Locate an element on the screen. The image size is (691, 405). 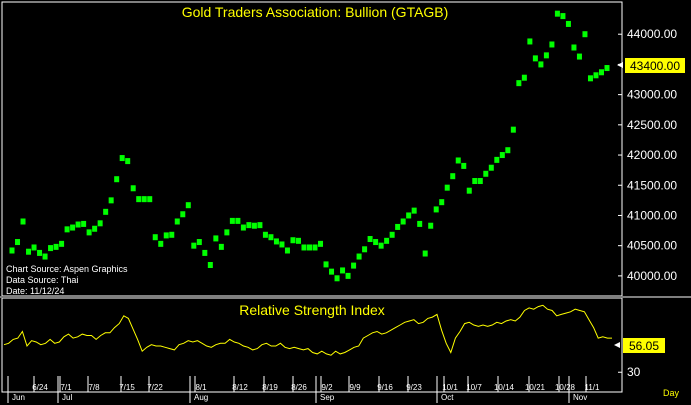
x-tick-label: 11/1 is located at coordinates (593, 387).